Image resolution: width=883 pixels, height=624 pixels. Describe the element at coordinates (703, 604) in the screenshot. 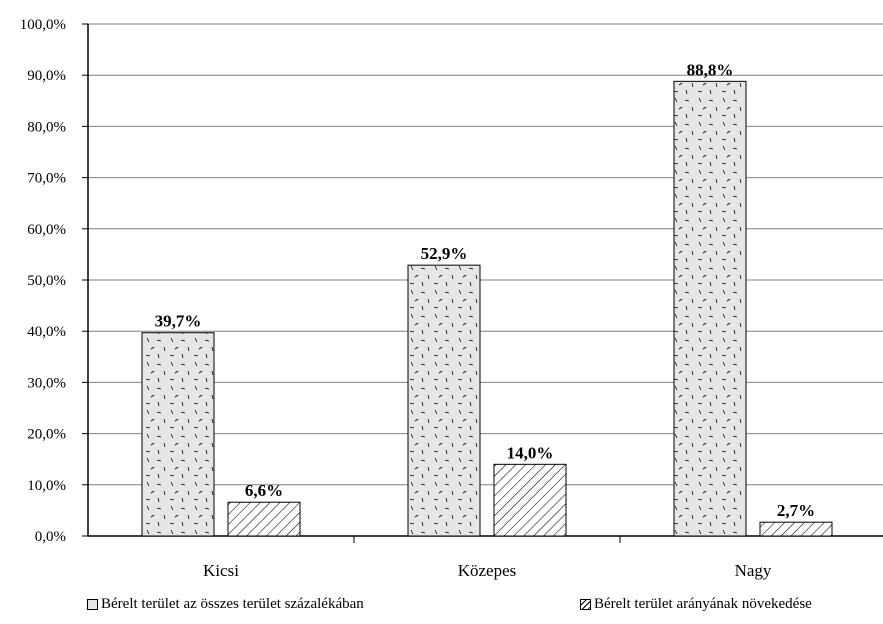

I see `legend-label-series-2: Bérelt terület arányának növekedése` at that location.